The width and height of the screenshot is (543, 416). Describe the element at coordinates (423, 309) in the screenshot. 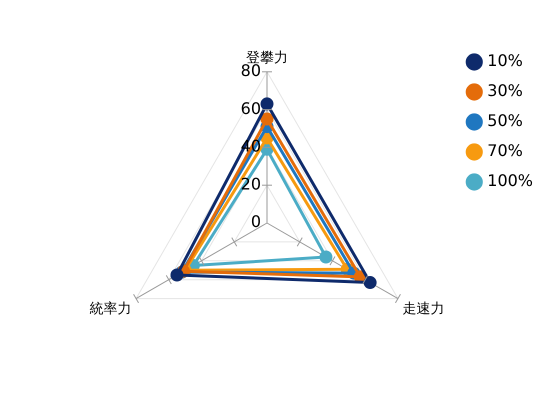

I see `spoke-label: 走速力` at that location.